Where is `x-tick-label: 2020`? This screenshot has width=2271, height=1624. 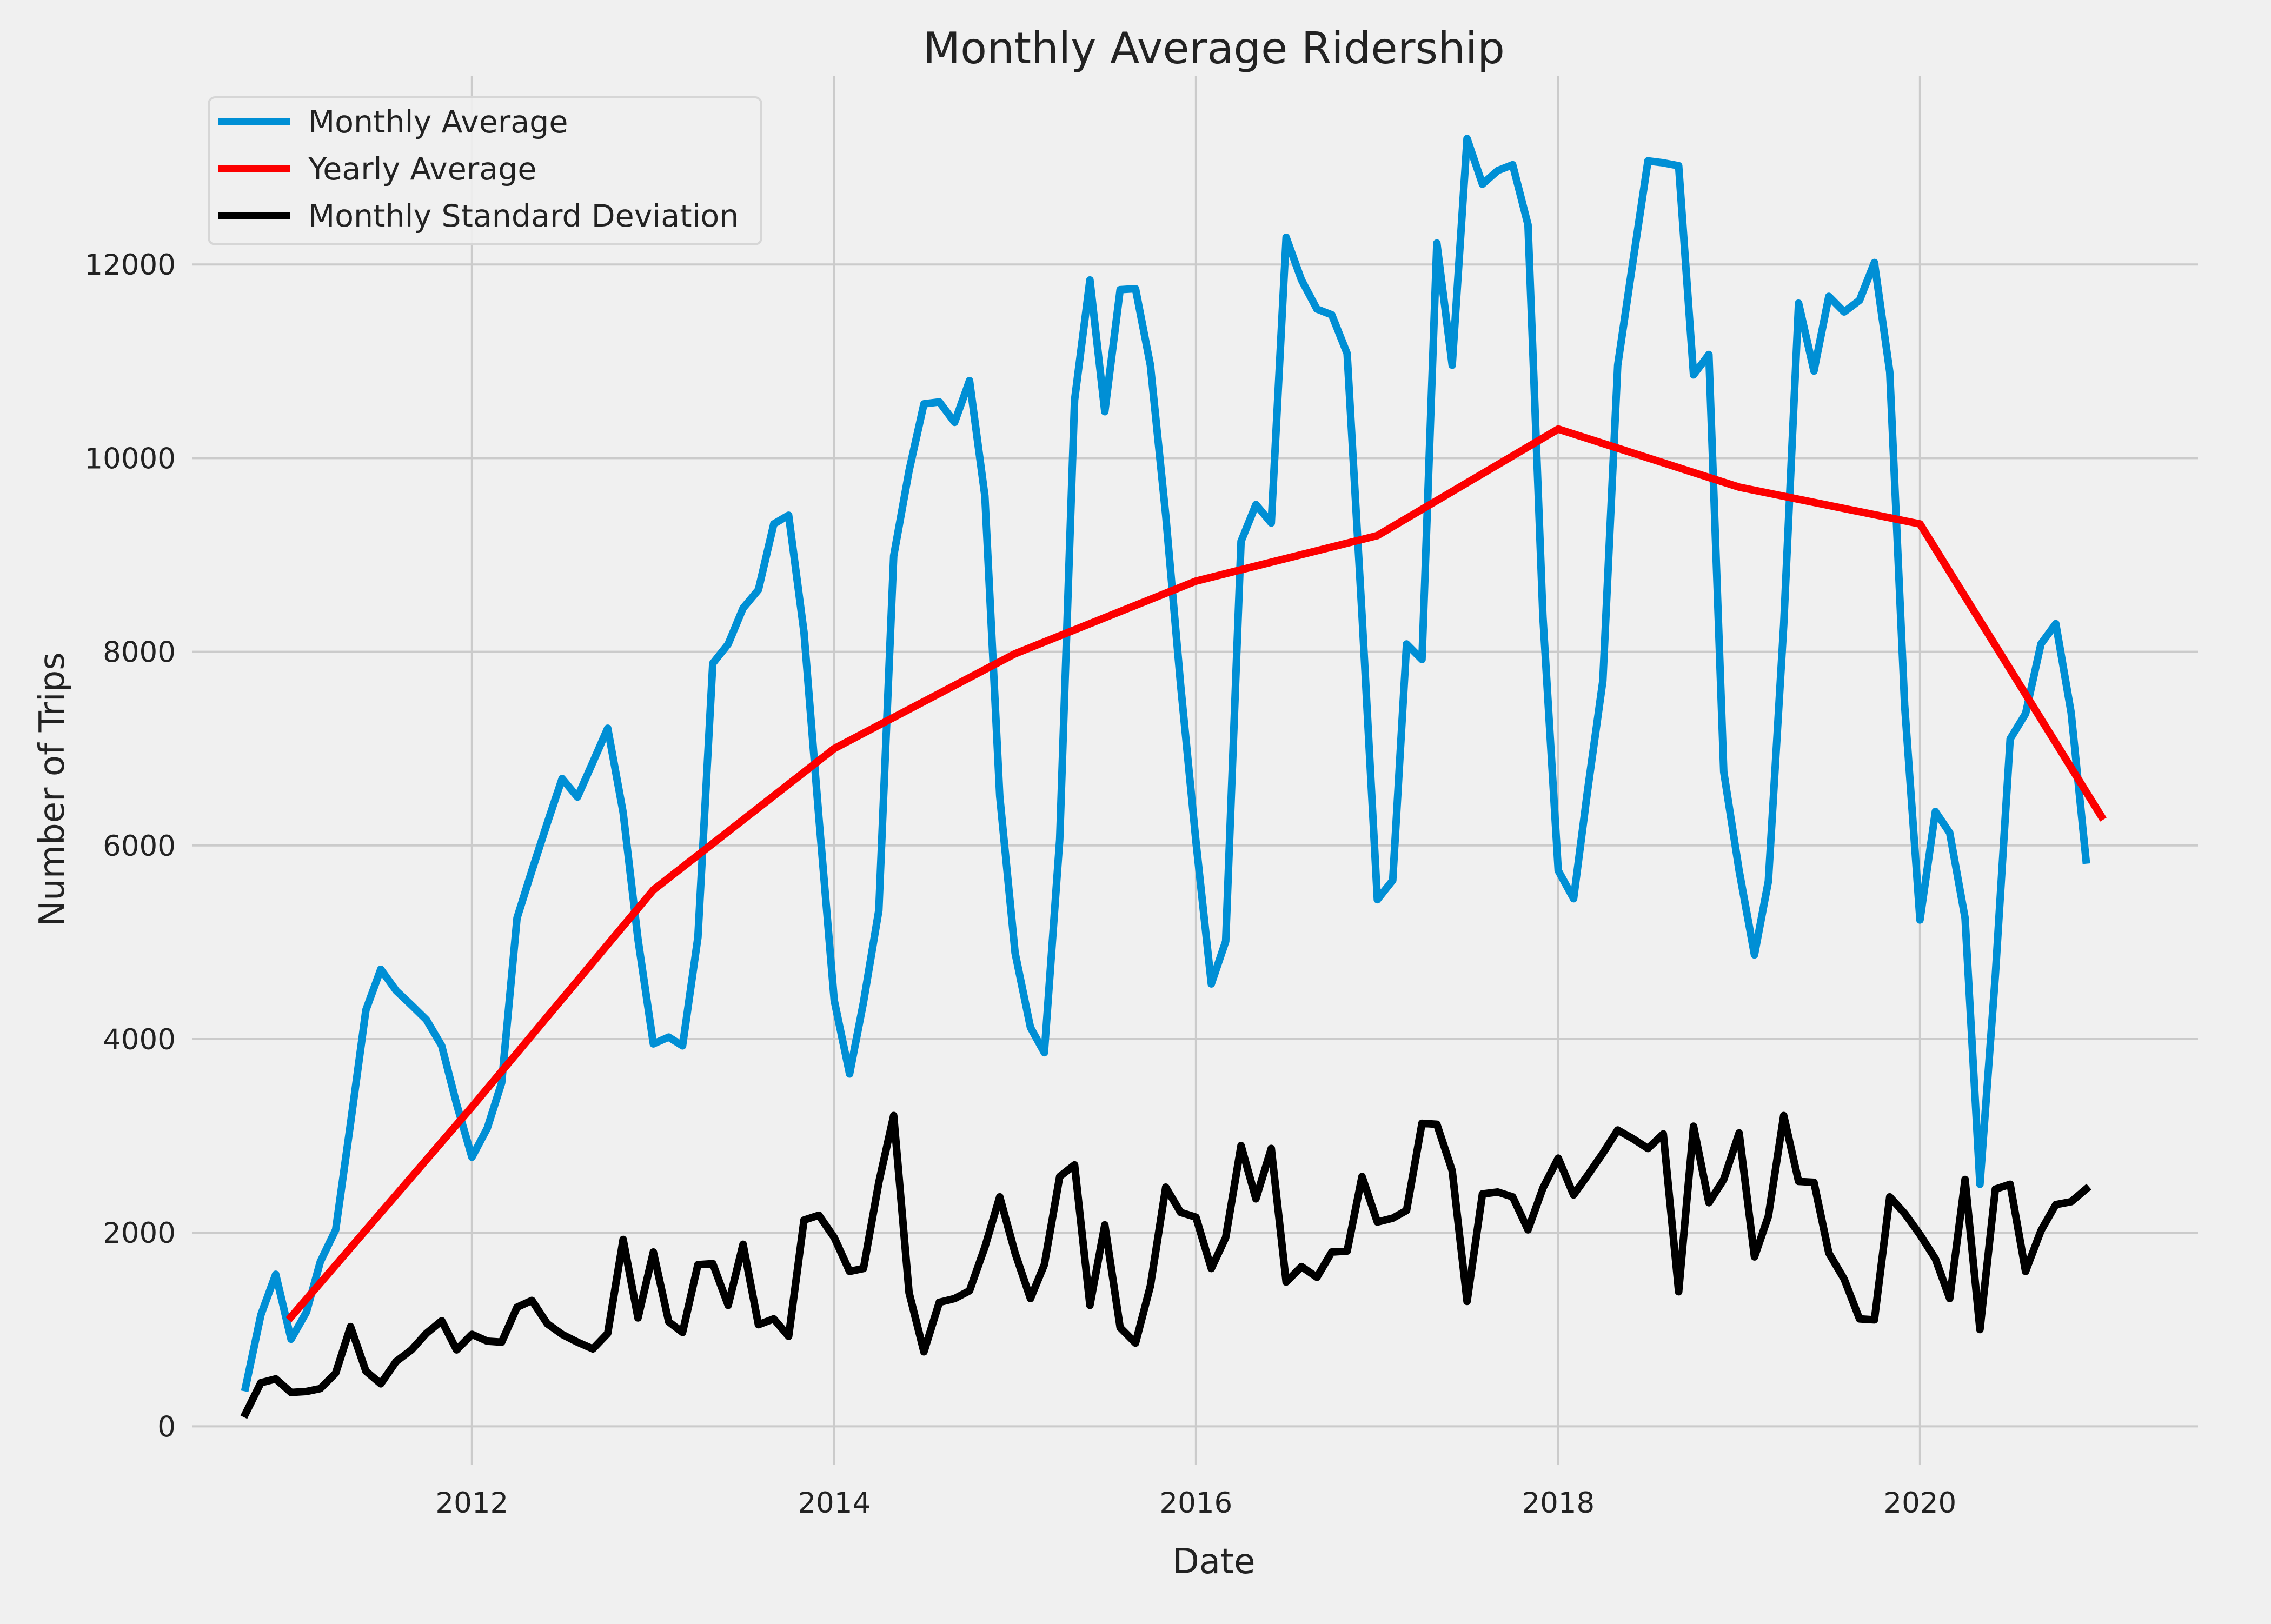 x-tick-label: 2020 is located at coordinates (1919, 1503).